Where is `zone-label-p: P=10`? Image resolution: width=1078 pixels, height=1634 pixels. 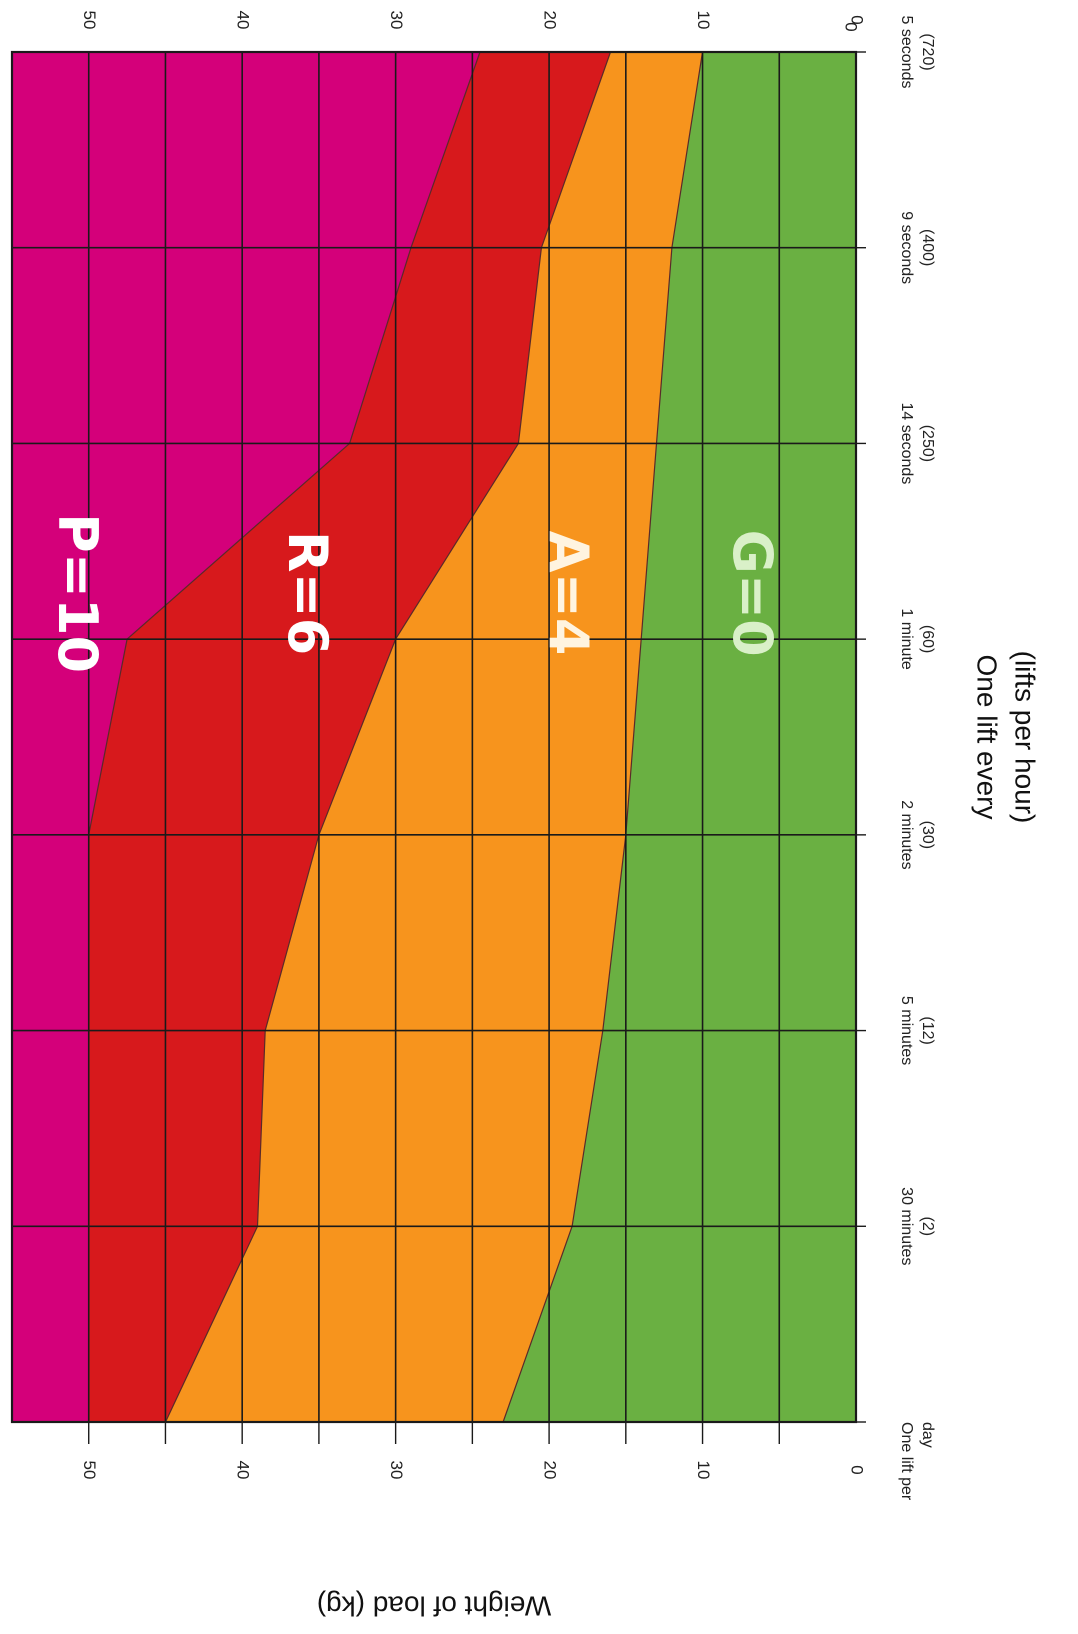 zone-label-p: P=10 is located at coordinates (77, 593).